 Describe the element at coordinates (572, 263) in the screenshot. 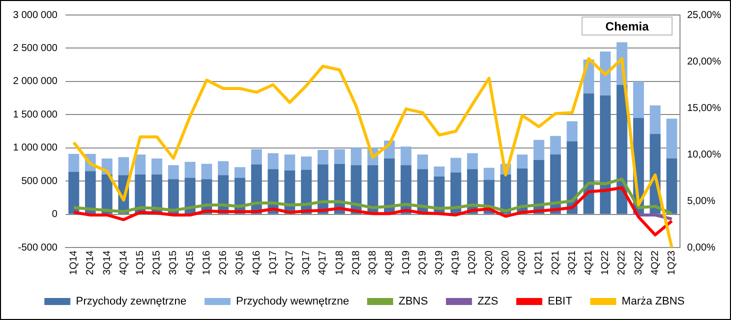

I see `x-tick-label: 3Q21` at that location.